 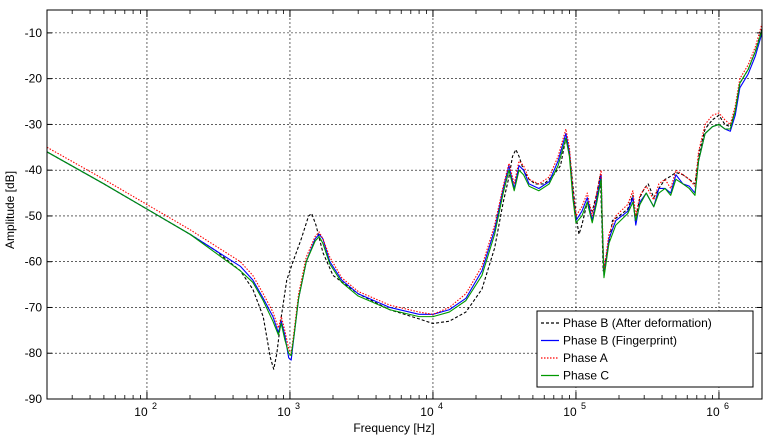 I want to click on y-tick-label: -90, so click(x=34, y=399).